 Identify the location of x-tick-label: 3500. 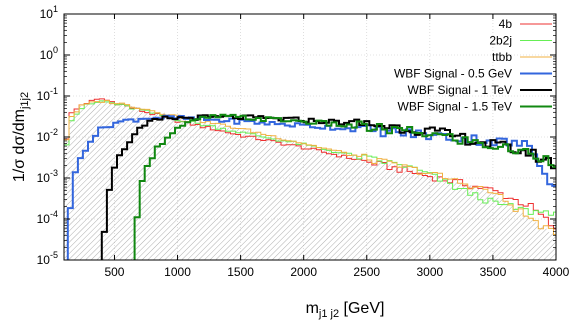
(493, 272).